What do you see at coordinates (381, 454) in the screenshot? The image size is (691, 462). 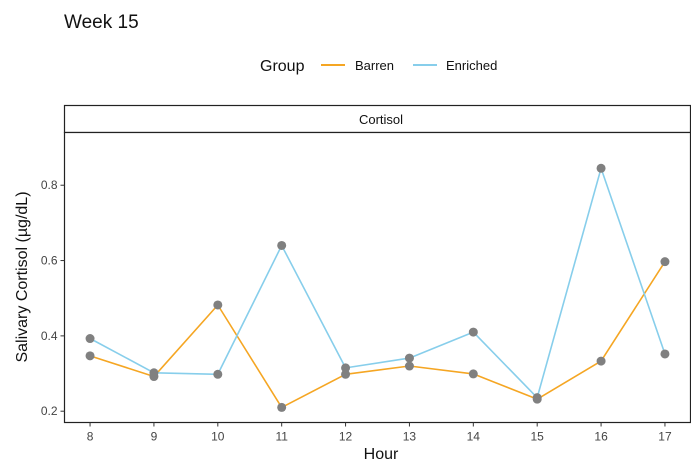 I see `x-axis-label: Hour` at bounding box center [381, 454].